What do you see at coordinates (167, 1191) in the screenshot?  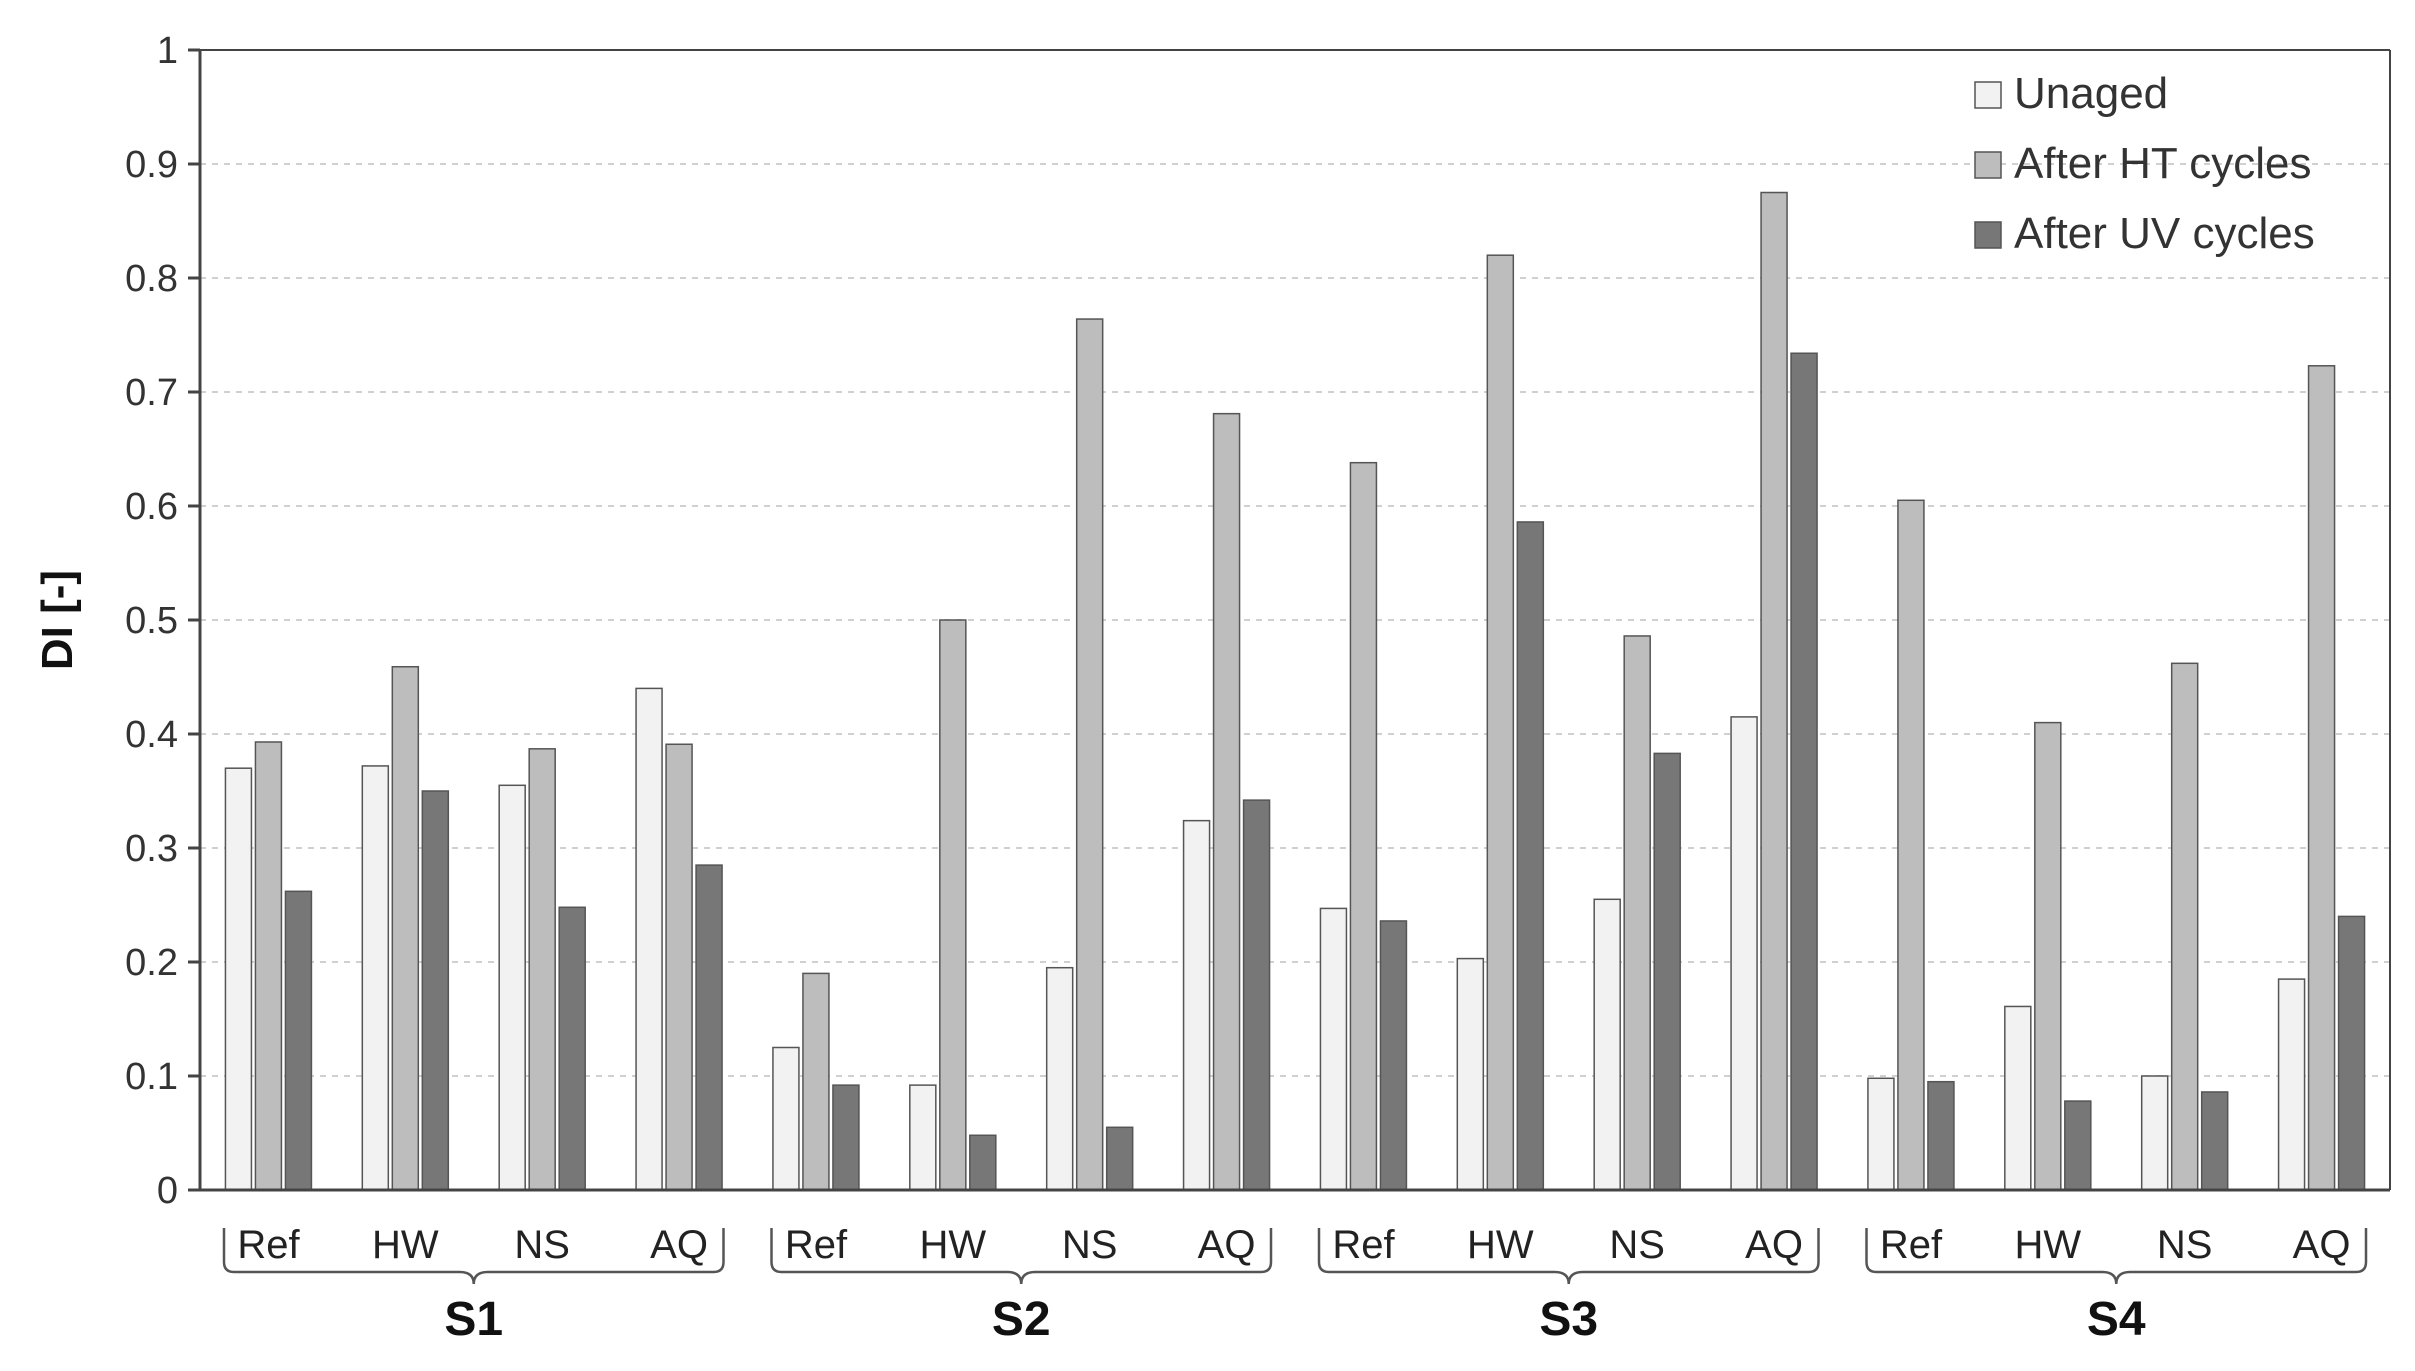 I see `y-tick-label: 0` at bounding box center [167, 1191].